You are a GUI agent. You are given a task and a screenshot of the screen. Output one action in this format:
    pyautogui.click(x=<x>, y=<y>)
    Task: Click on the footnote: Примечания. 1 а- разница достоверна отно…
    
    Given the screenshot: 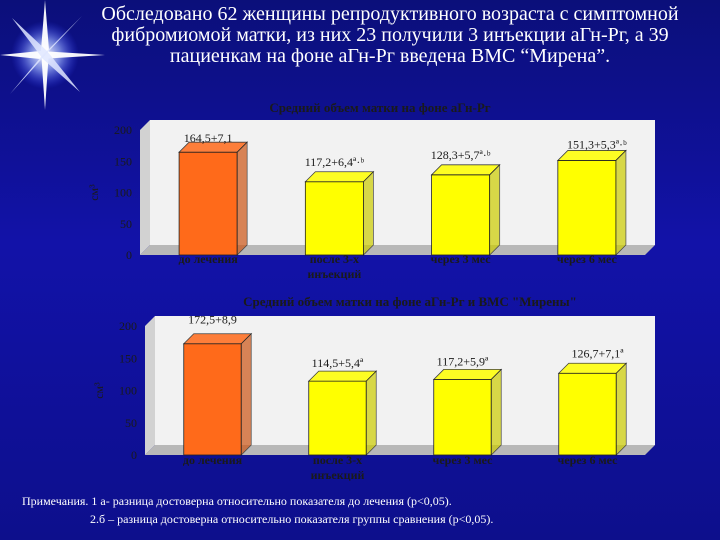 What is the action you would take?
    pyautogui.click(x=367, y=510)
    